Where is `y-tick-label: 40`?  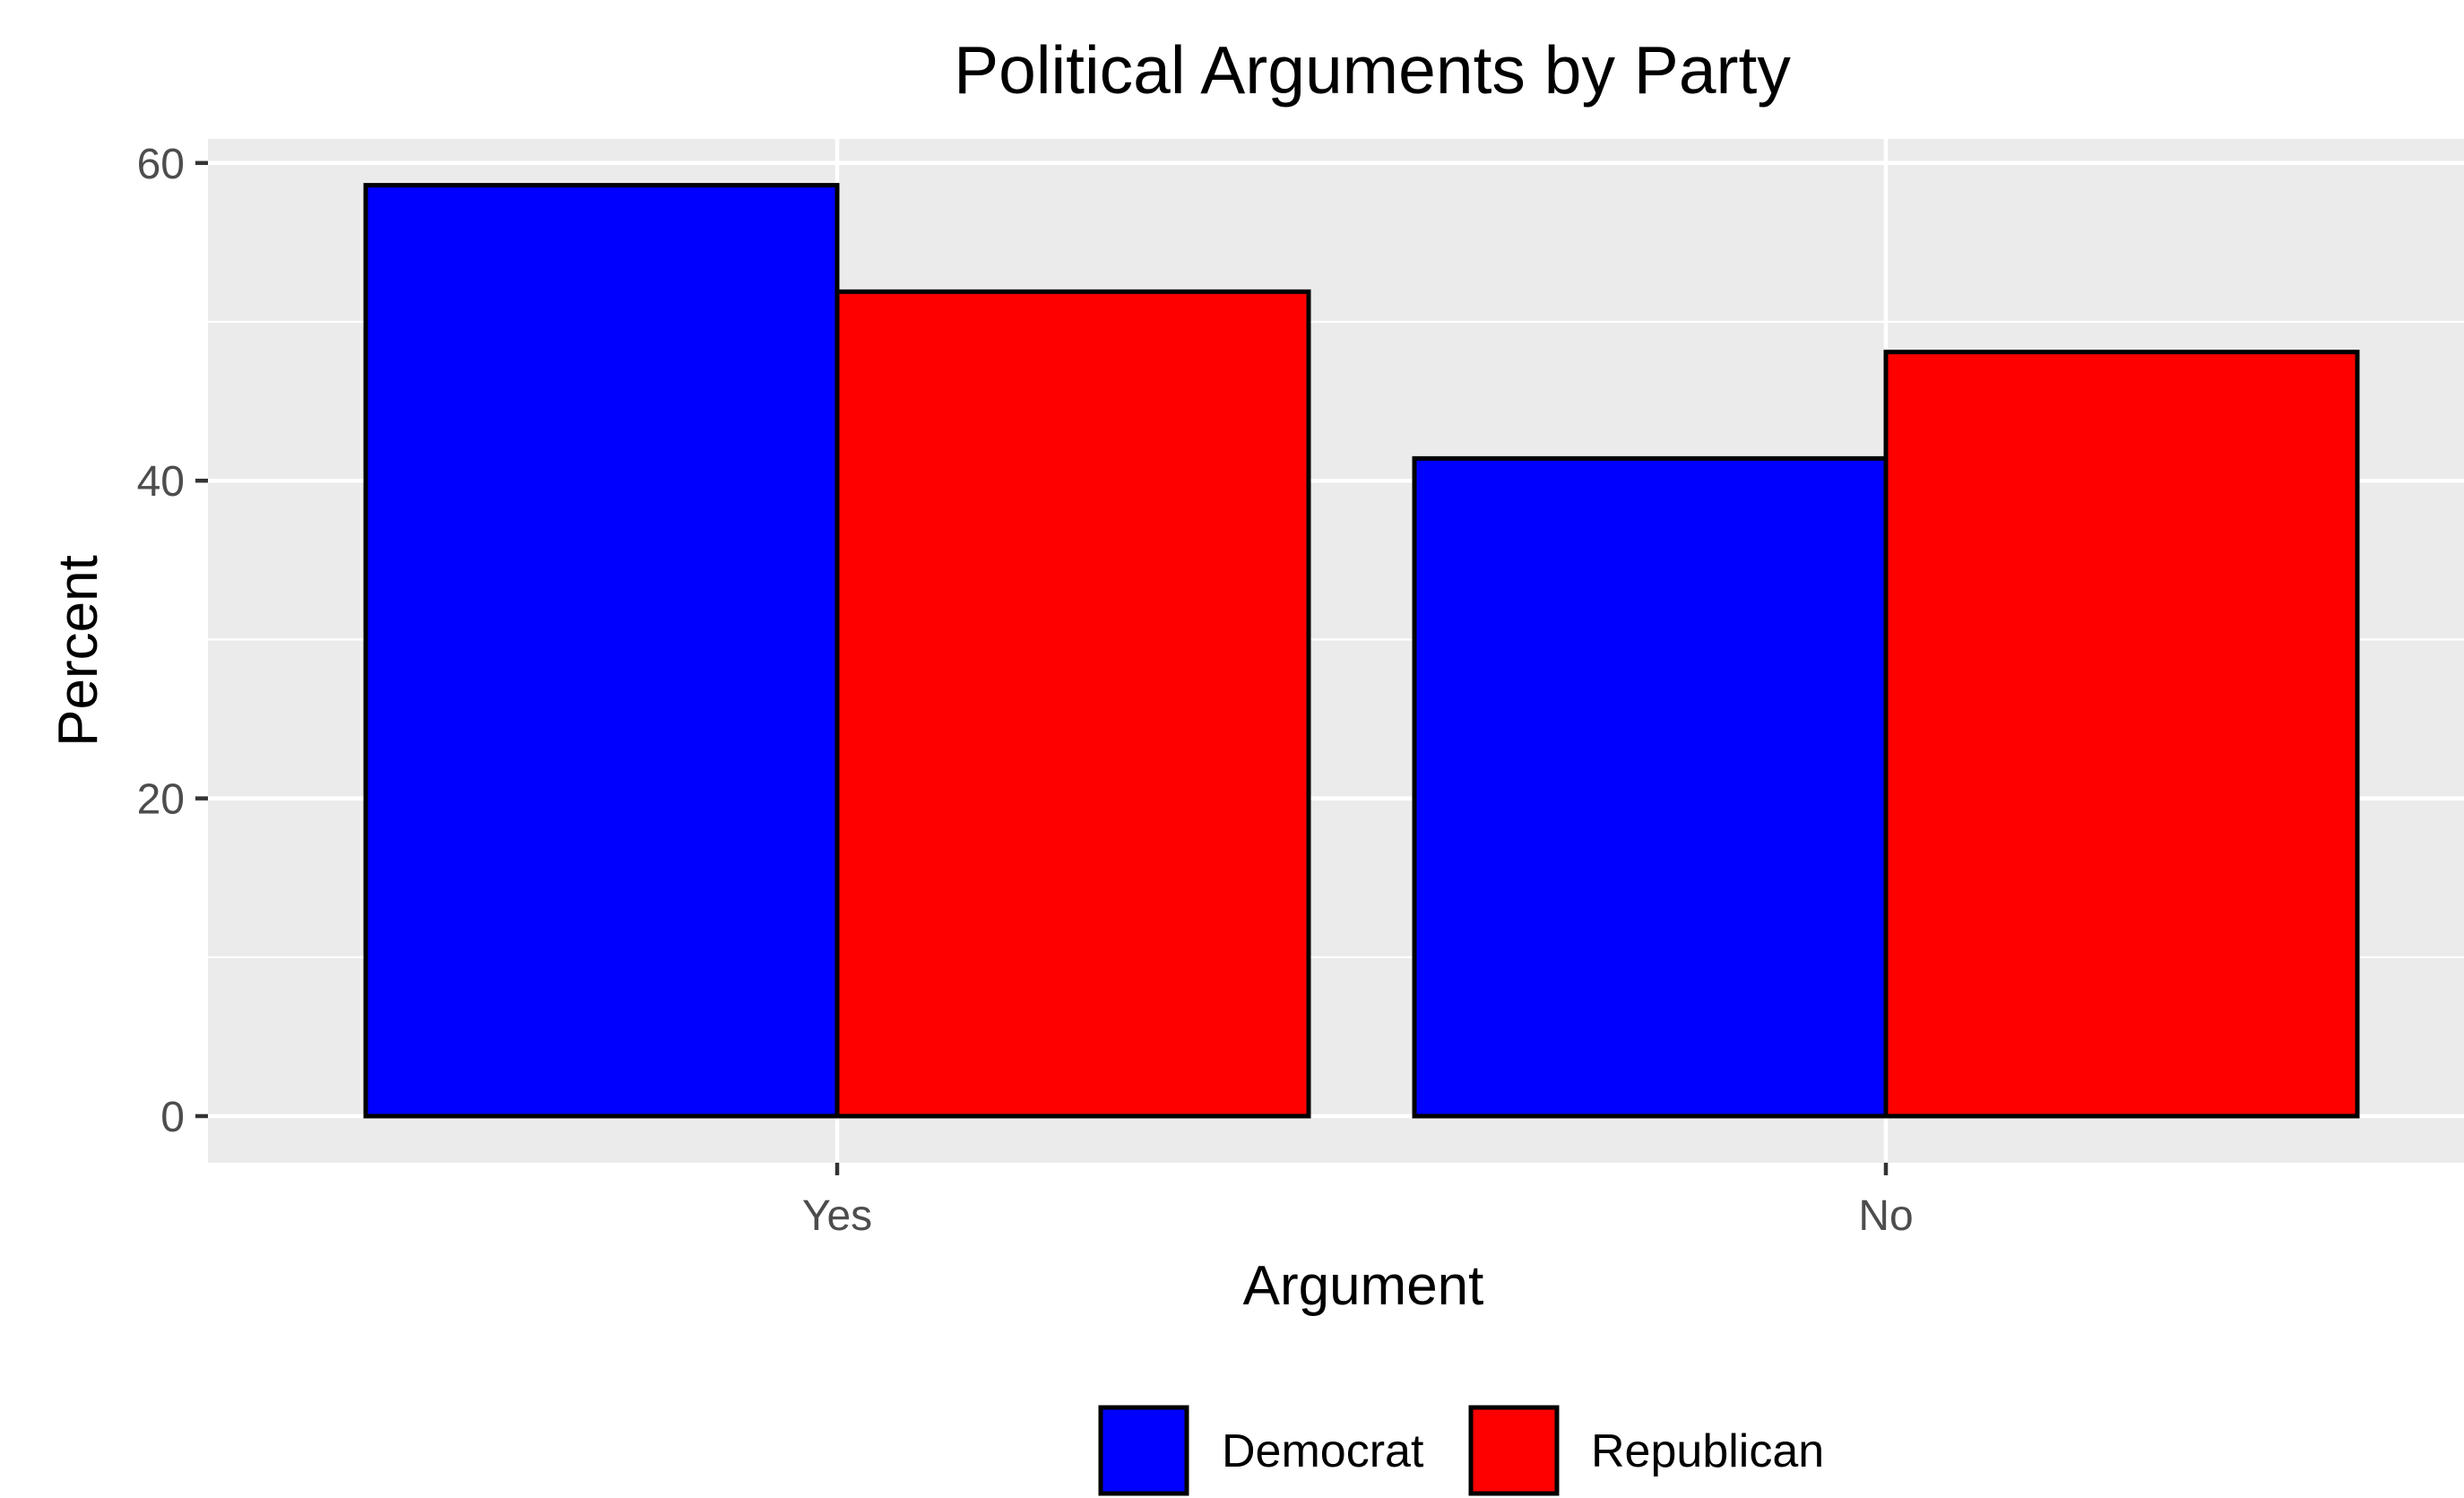 y-tick-label: 40 is located at coordinates (161, 482).